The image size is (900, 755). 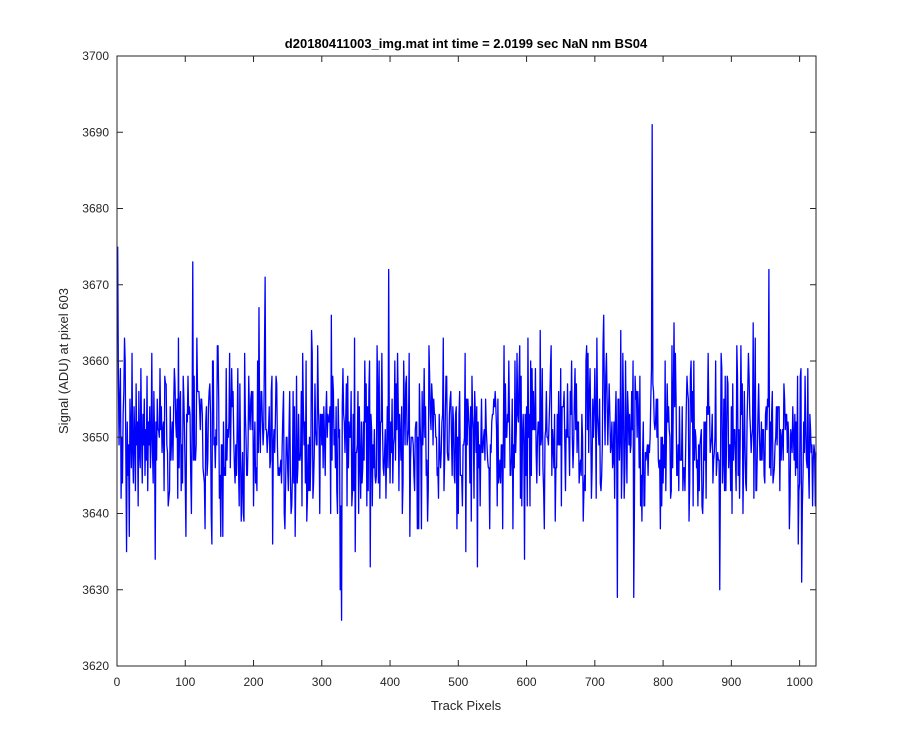 What do you see at coordinates (95, 209) in the screenshot?
I see `y-tick-label: 3680` at bounding box center [95, 209].